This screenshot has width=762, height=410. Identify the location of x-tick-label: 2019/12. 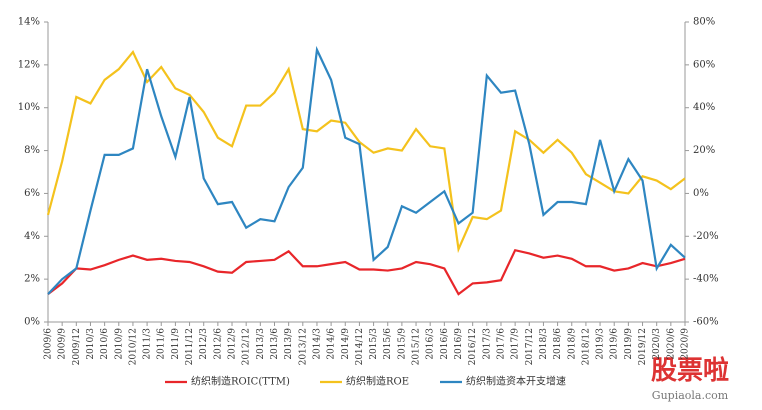
(643, 346).